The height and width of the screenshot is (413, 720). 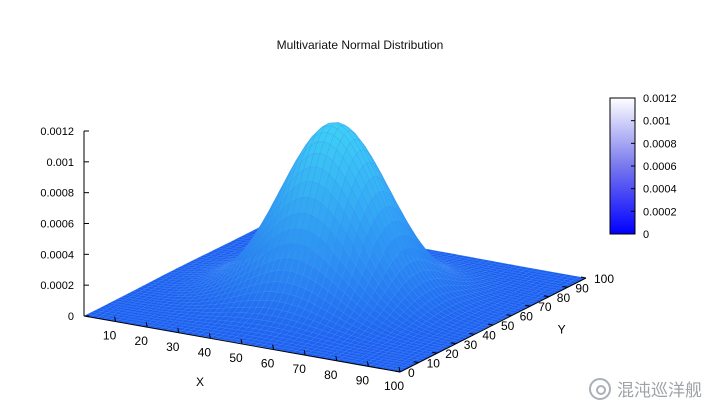 What do you see at coordinates (660, 167) in the screenshot?
I see `colorbar-tick-label: 0.0006` at bounding box center [660, 167].